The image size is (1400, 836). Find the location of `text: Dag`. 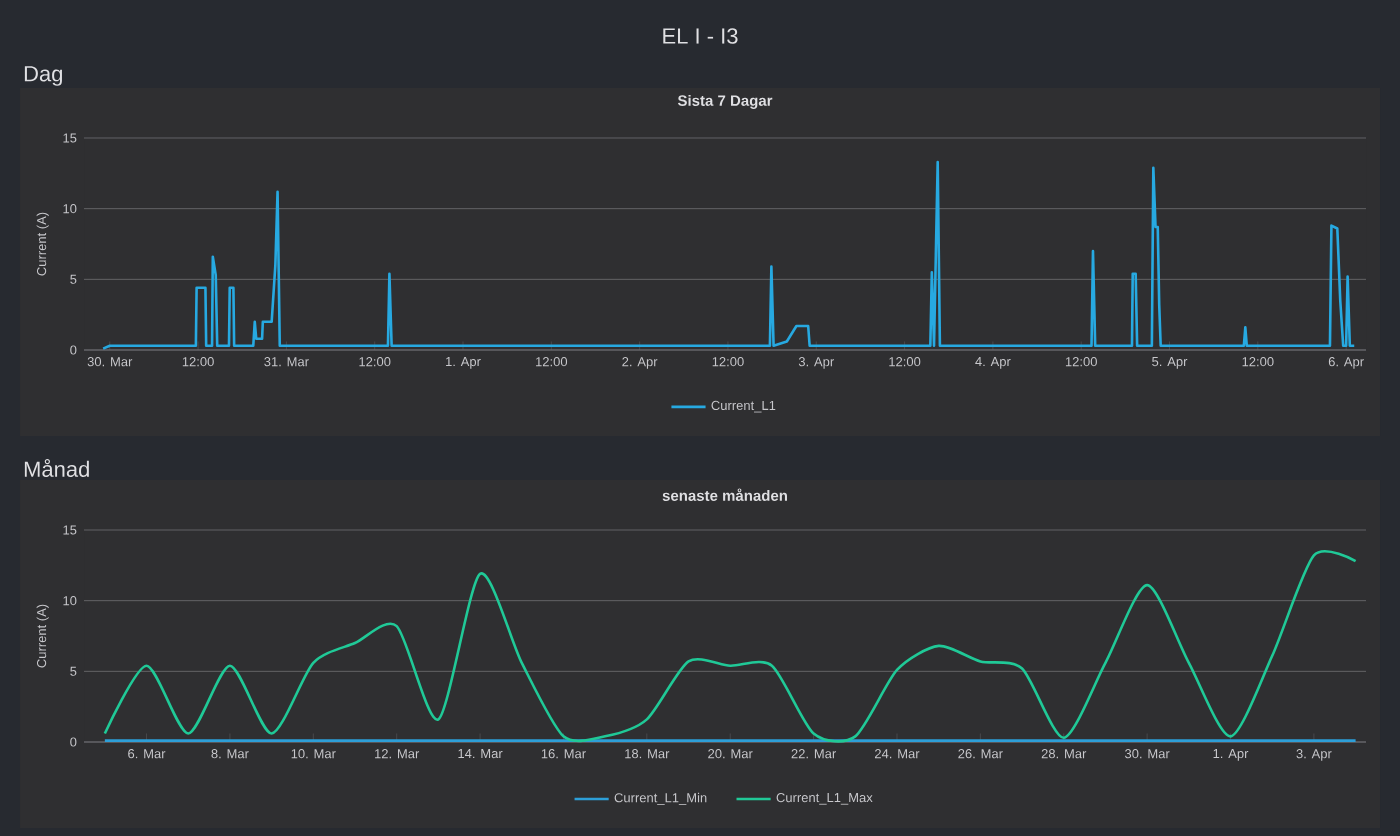

text: Dag is located at coordinates (43, 76).